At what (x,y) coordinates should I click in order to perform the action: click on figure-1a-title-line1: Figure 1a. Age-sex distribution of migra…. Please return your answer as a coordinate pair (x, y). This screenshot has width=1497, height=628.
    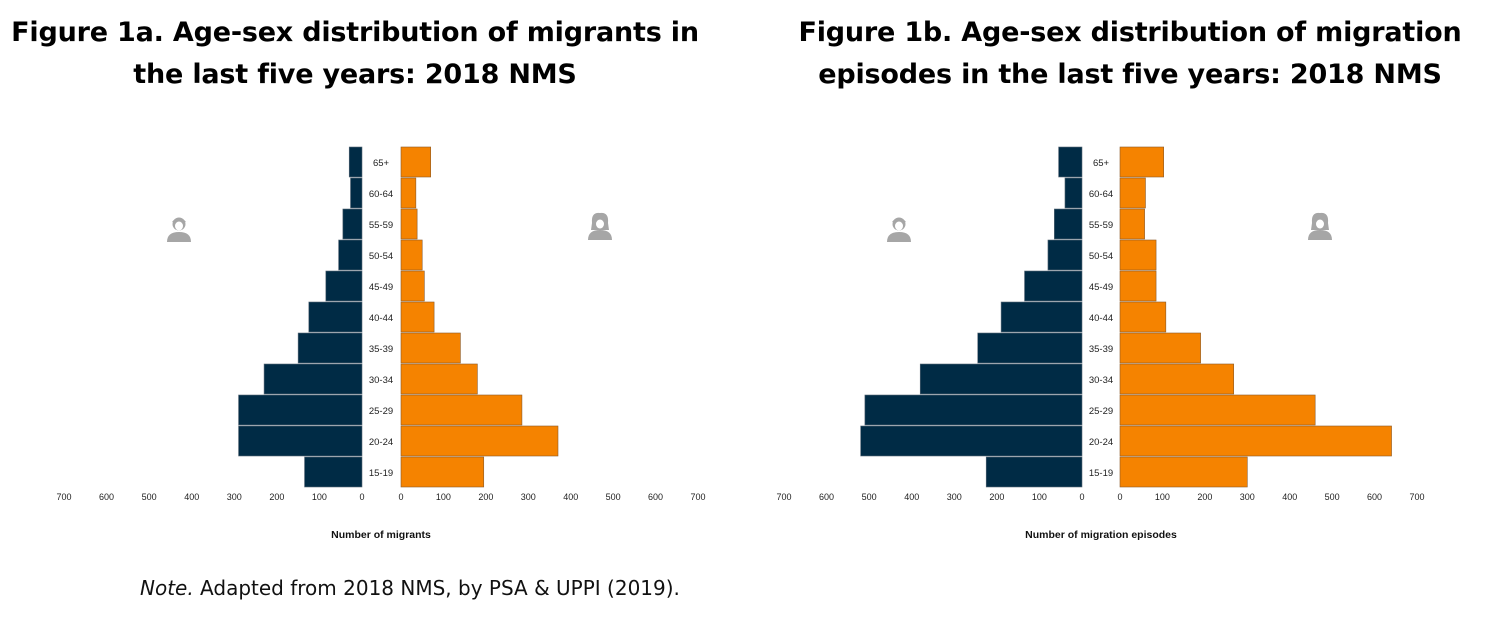
    Looking at the image, I should click on (355, 32).